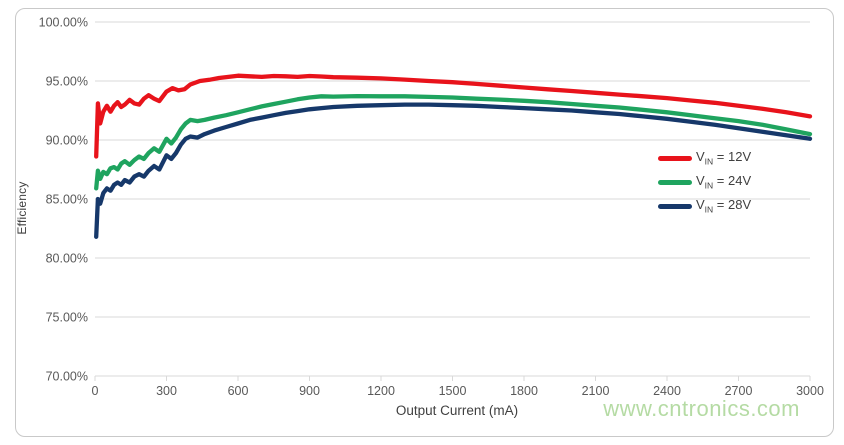  I want to click on x-tick-label-2400: 2400, so click(667, 391).